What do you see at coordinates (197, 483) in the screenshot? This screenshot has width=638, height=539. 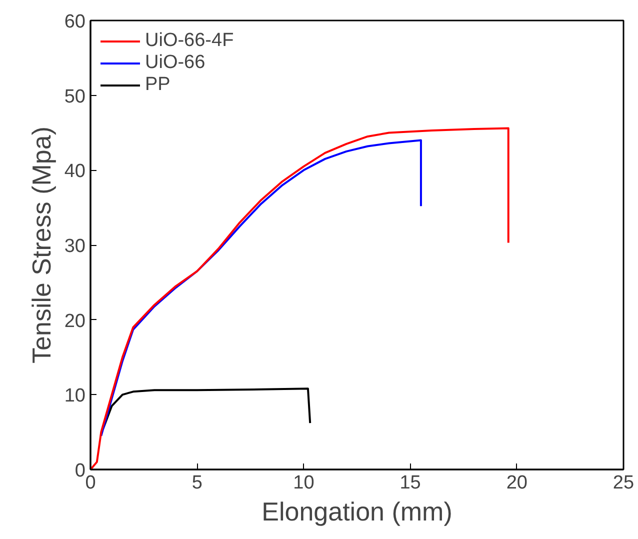 I see `x-tick-label: 5` at bounding box center [197, 483].